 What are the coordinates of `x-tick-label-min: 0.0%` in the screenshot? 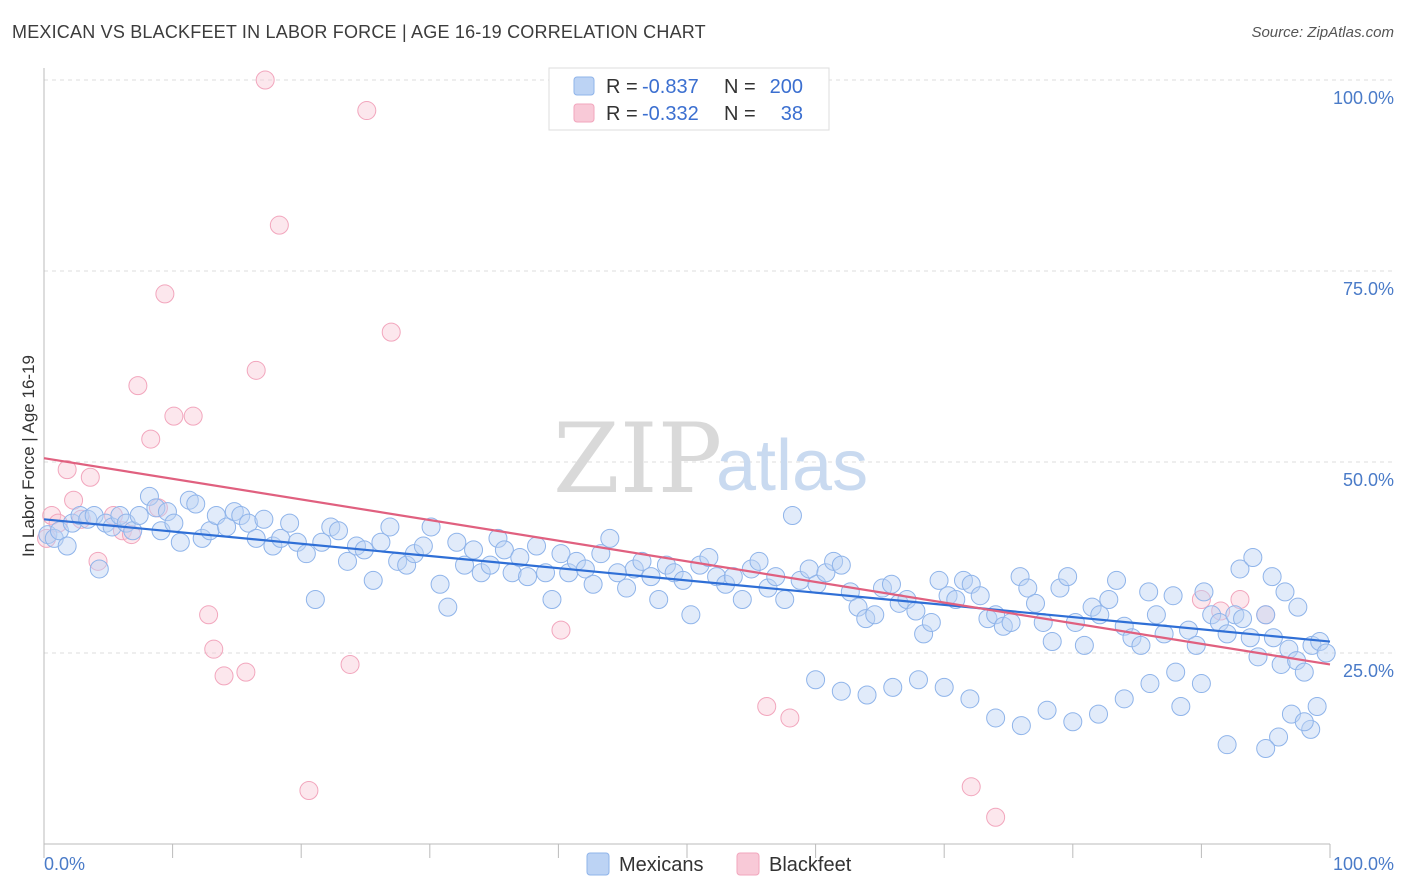 It's located at (64, 864).